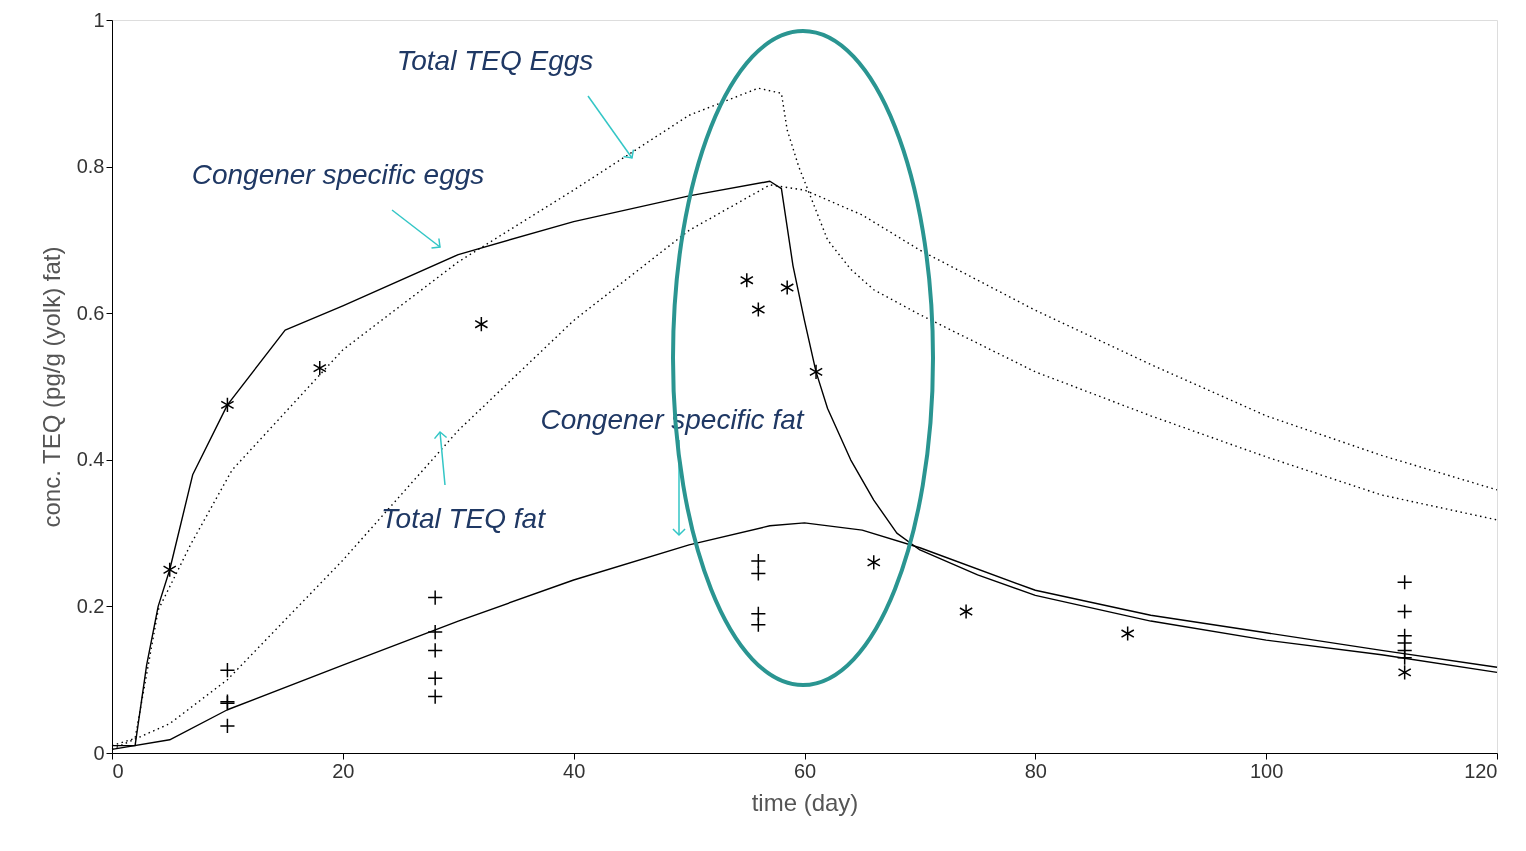  Describe the element at coordinates (1266, 770) in the screenshot. I see `x-tick-label: 100` at that location.